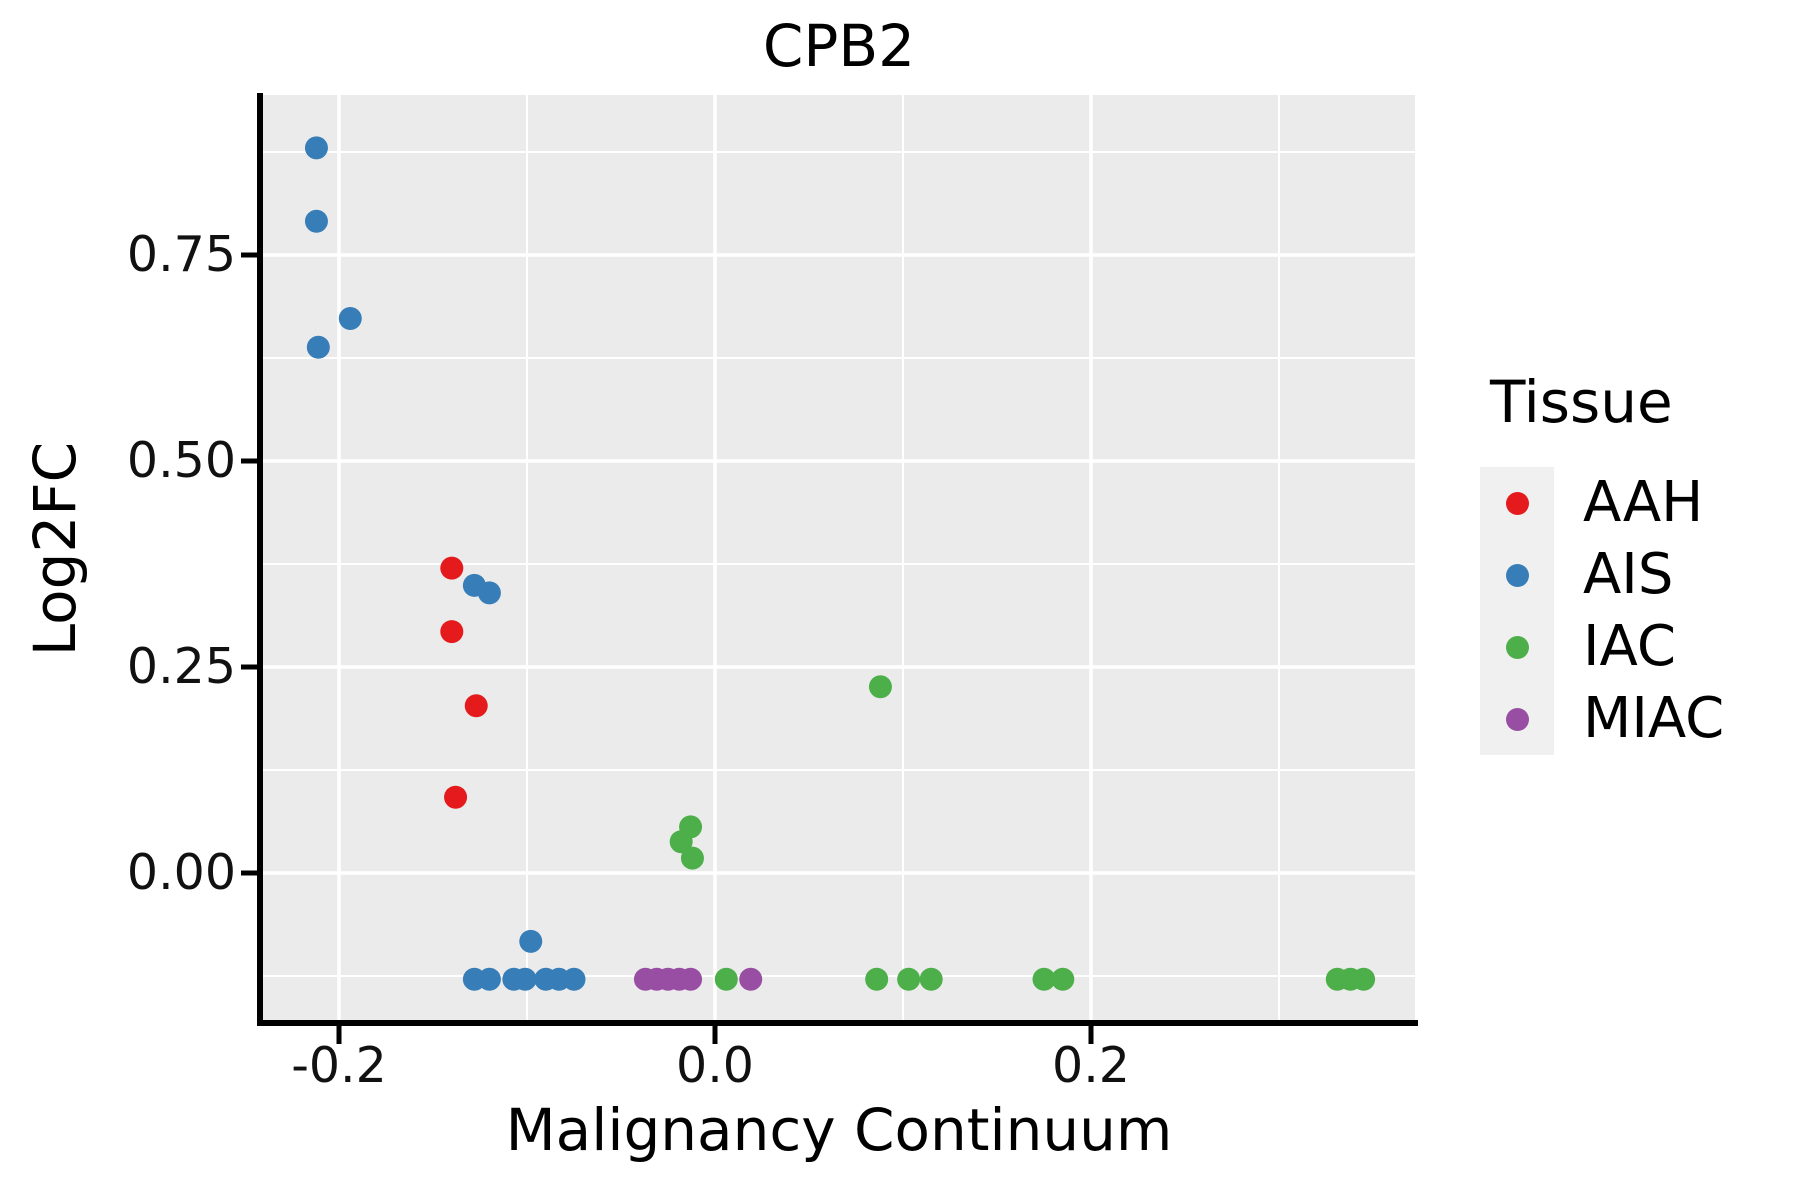 This screenshot has height=1200, width=1800. I want to click on legend-dot-aah, so click(1517, 503).